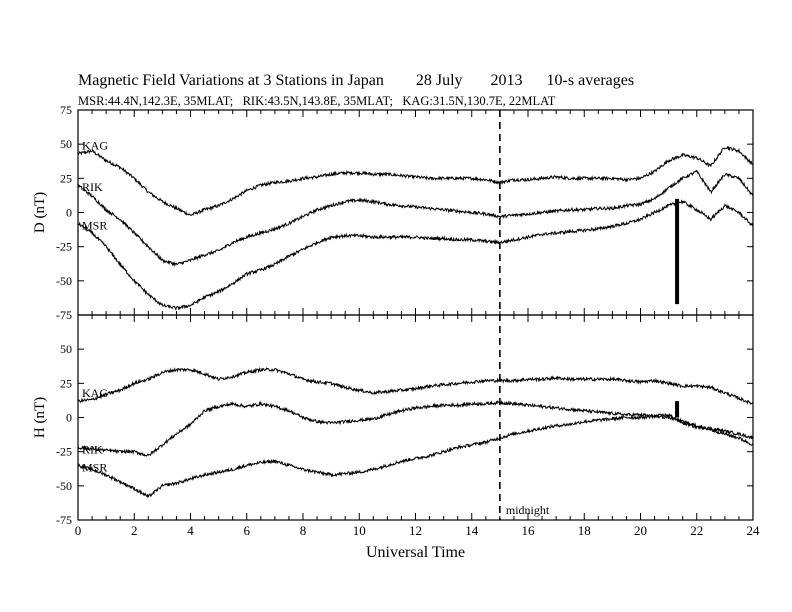 This screenshot has height=612, width=792. I want to click on x-tick-label: 18, so click(584, 530).